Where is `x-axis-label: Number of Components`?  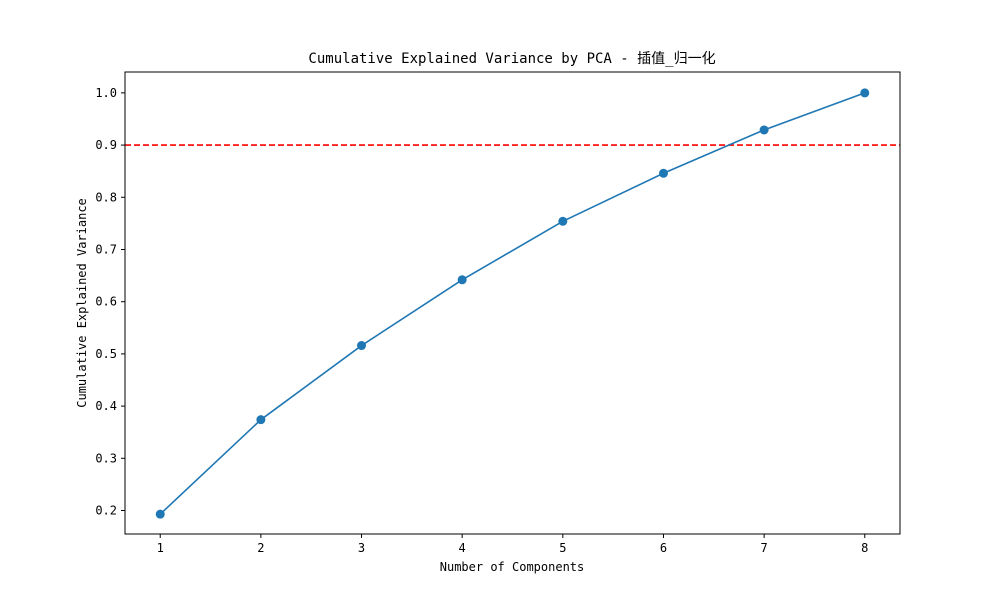
x-axis-label: Number of Components is located at coordinates (512, 567).